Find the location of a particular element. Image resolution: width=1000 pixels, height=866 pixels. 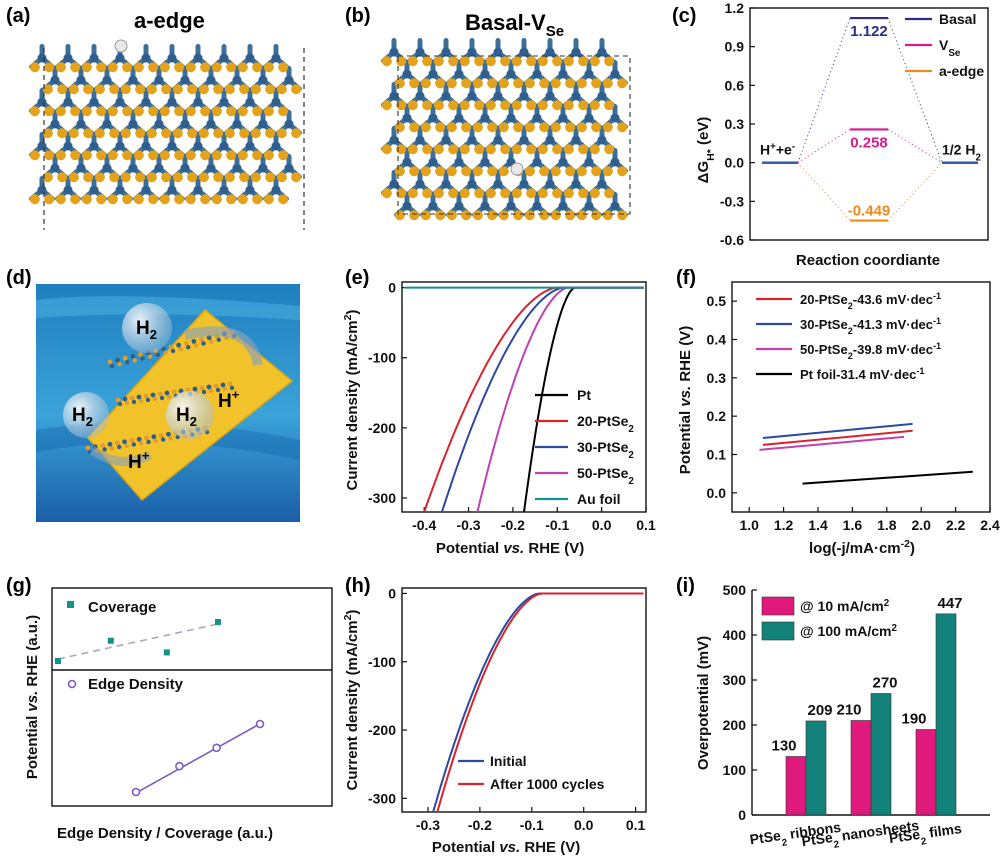

tafel-line-pt20 is located at coordinates (837, 437).